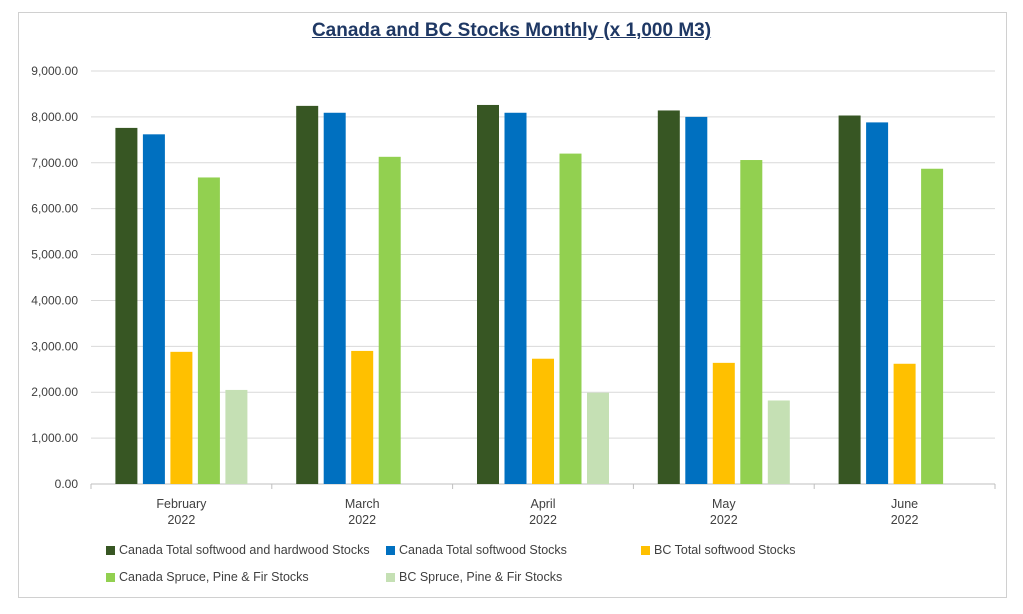 The image size is (1023, 614). Describe the element at coordinates (54, 392) in the screenshot. I see `y-tick-label: 2,000.00` at that location.